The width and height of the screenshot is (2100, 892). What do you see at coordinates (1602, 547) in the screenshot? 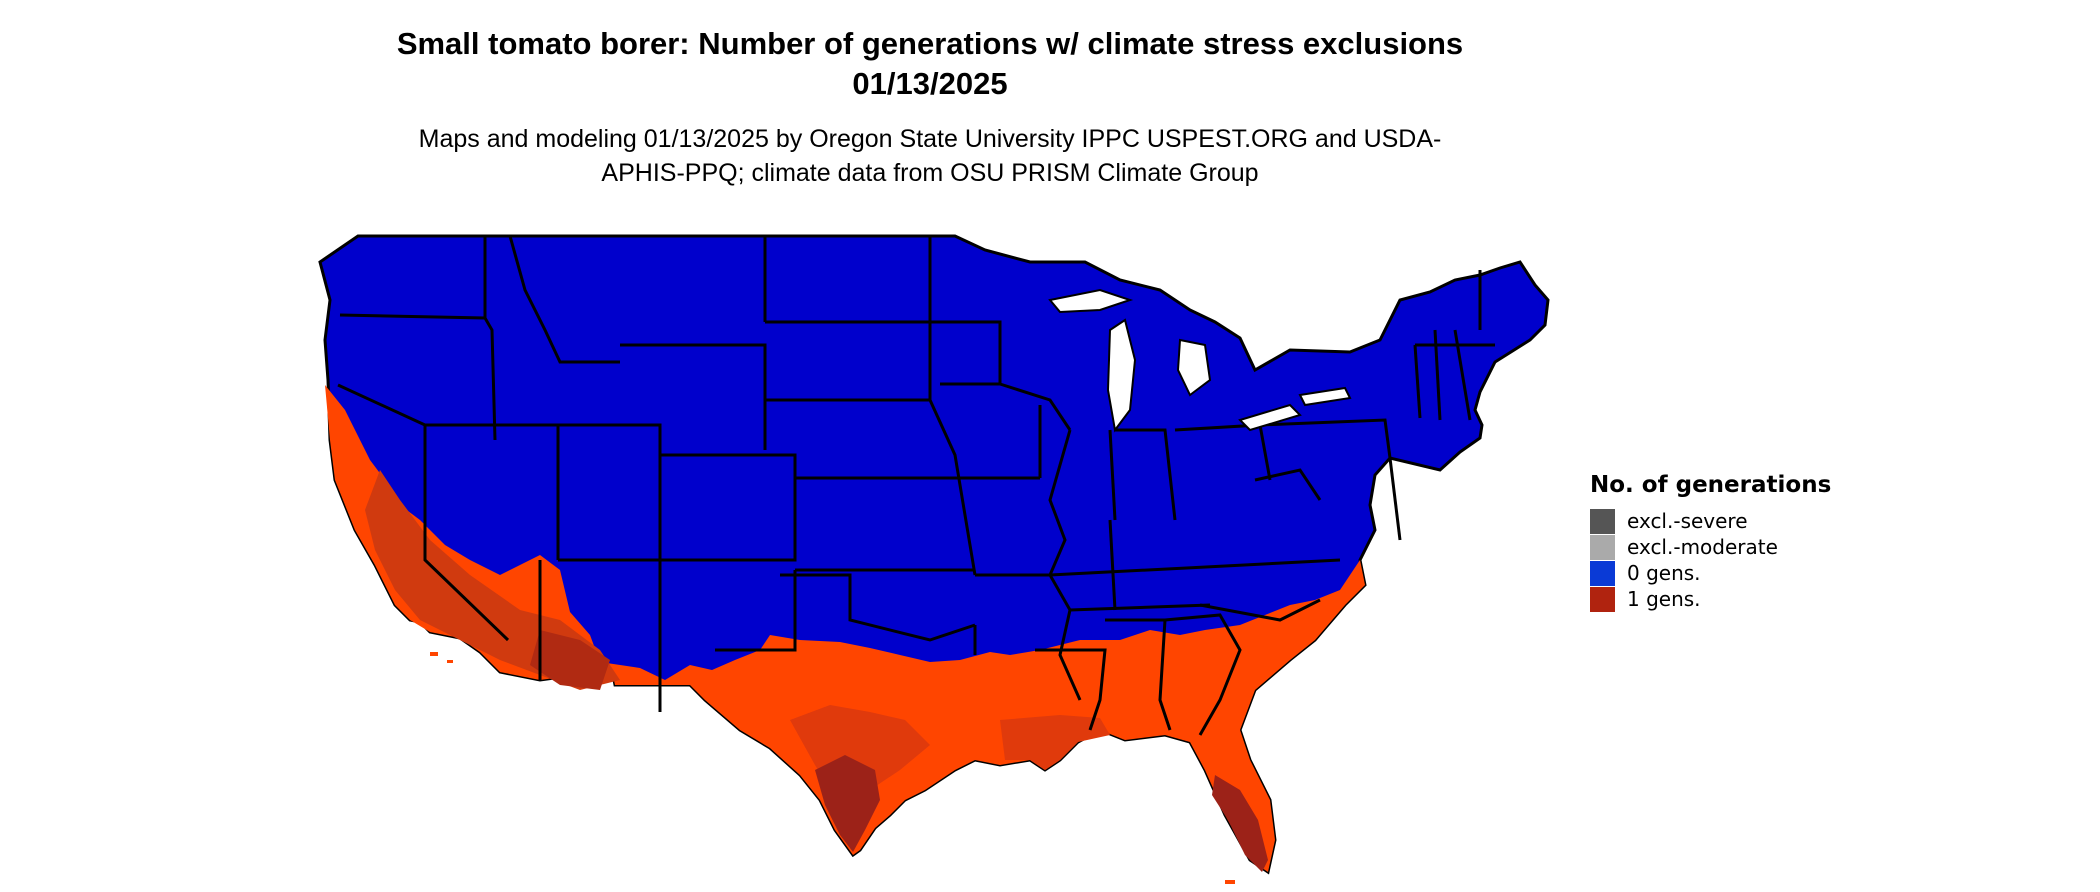
I see `legend-swatch-excl-moderate` at bounding box center [1602, 547].